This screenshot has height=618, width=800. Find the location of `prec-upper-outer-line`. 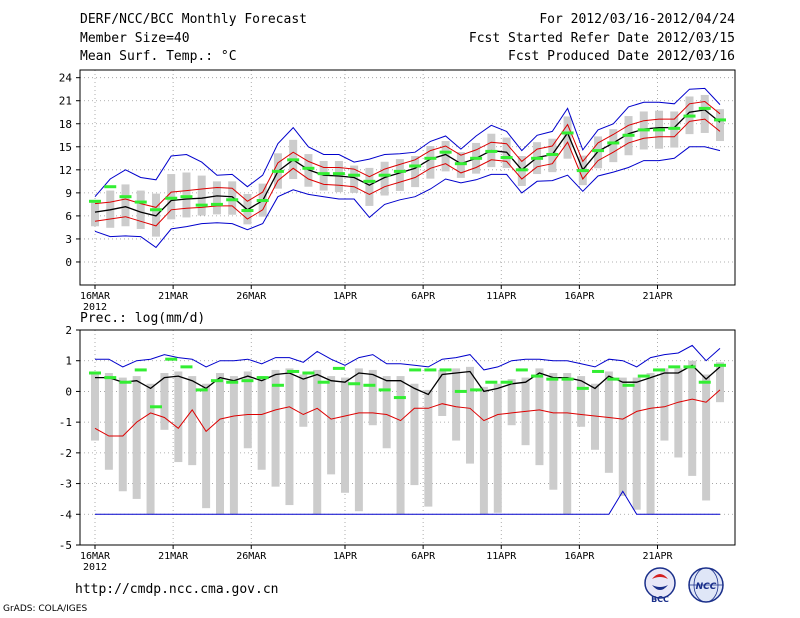

prec-upper-outer-line is located at coordinates (408, 357).